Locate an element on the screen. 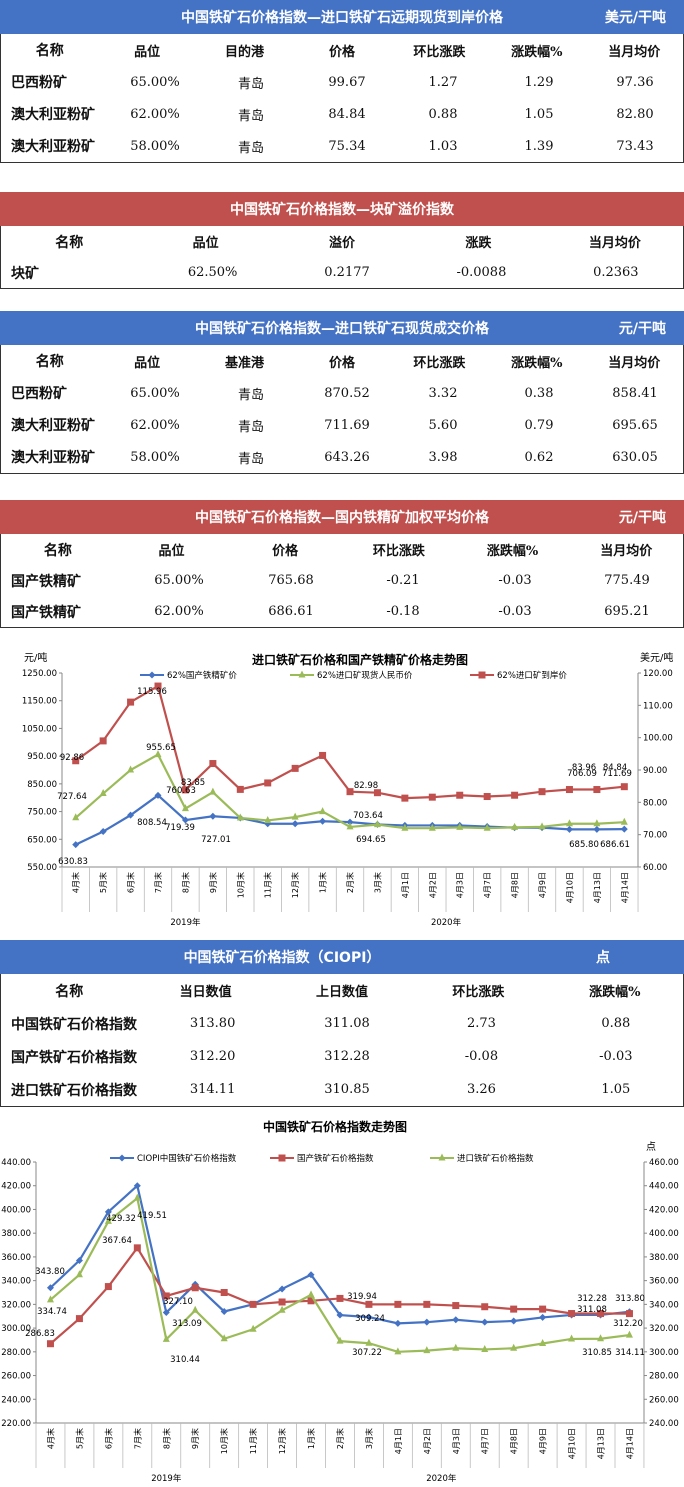 Image resolution: width=684 pixels, height=1487 pixels. table-cell: 765.68 is located at coordinates (291, 580).